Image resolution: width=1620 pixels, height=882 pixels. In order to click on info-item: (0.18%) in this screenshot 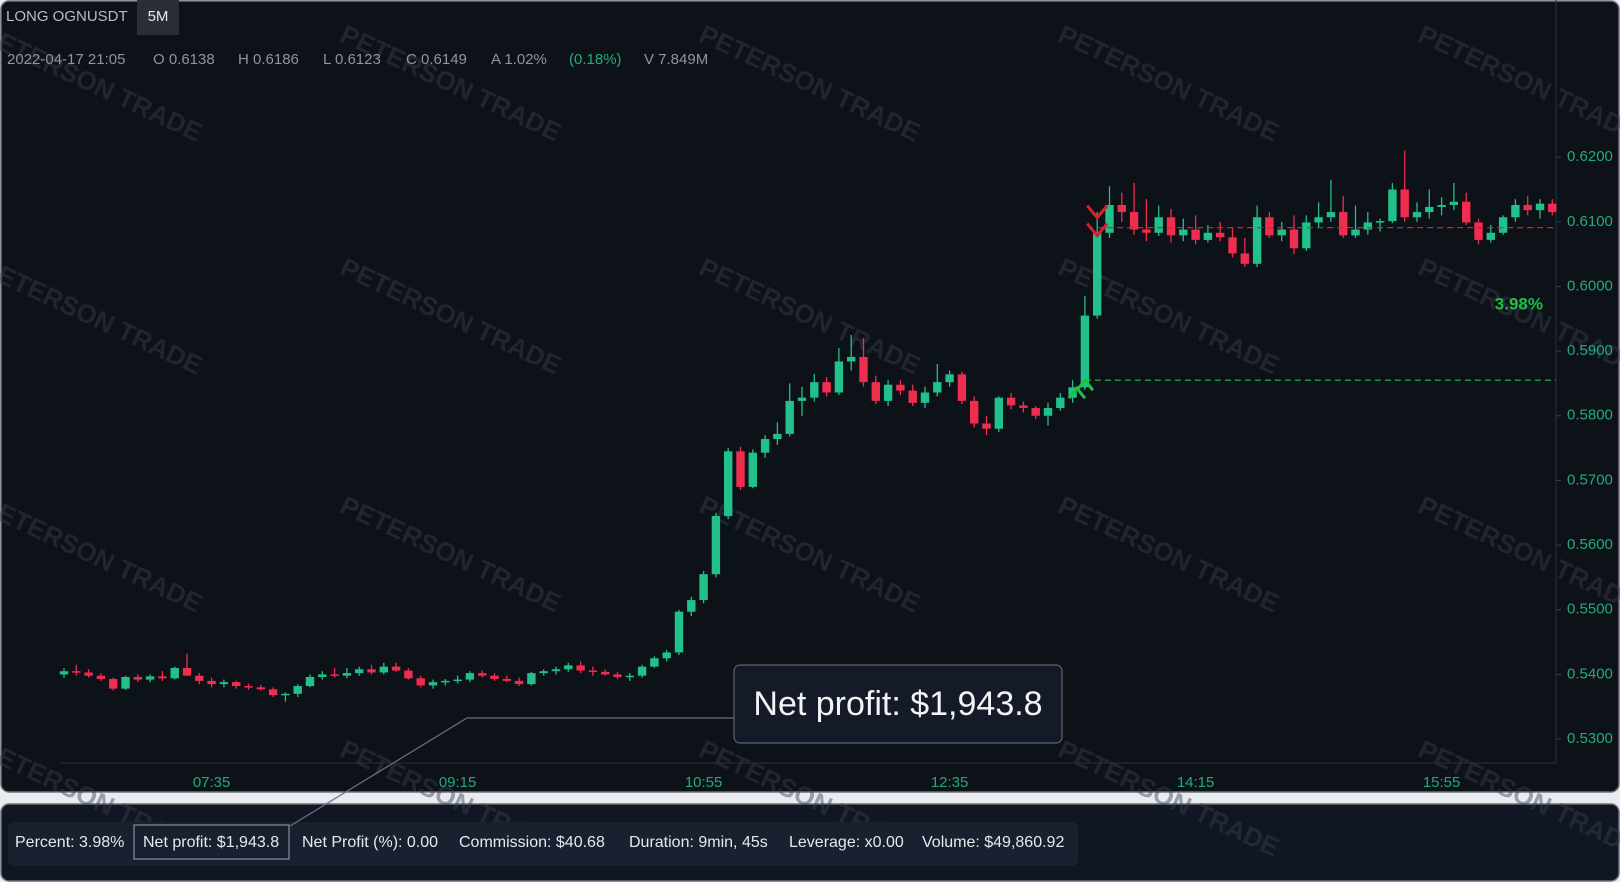, I will do `click(595, 59)`.